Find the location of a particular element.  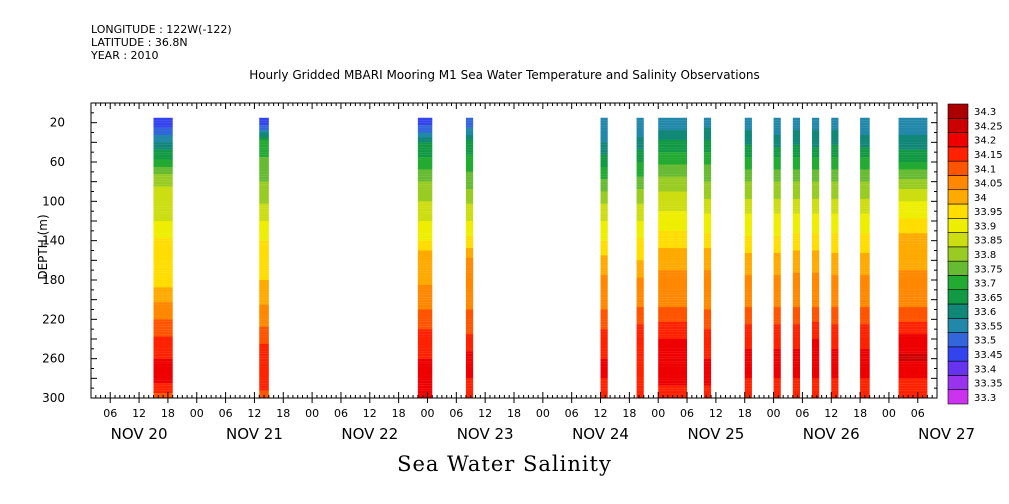

x-hour-label: 00 is located at coordinates (427, 413).